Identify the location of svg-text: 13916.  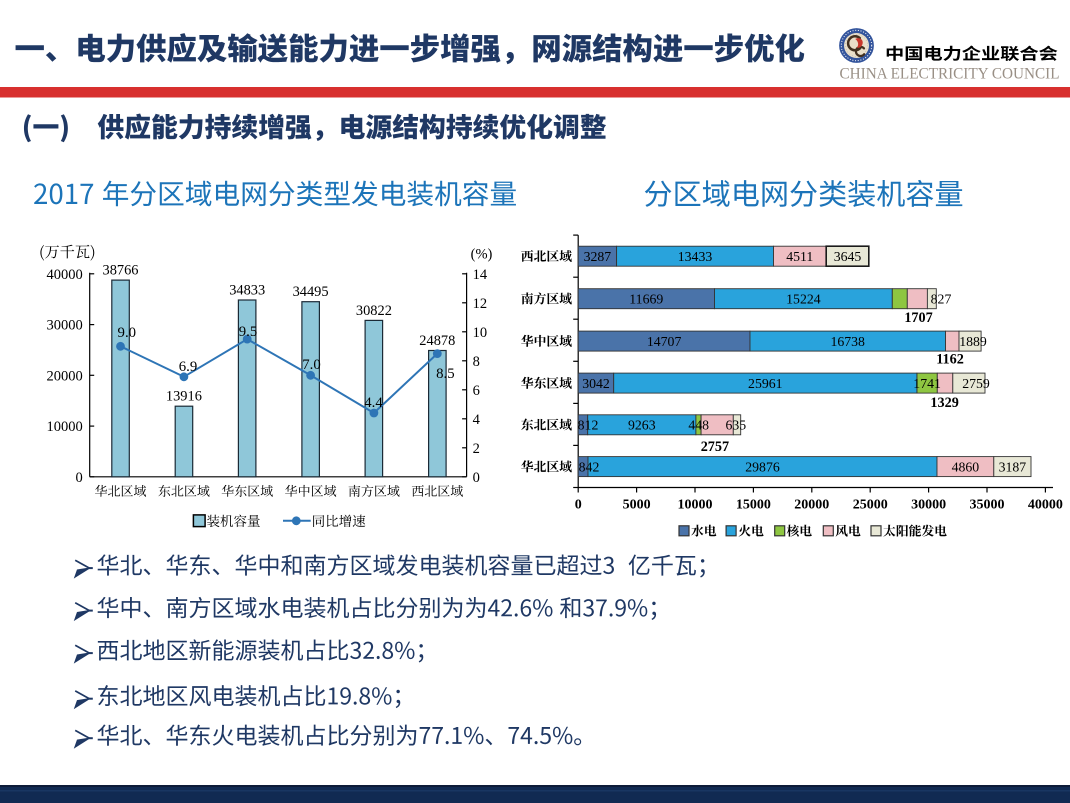
(184, 397).